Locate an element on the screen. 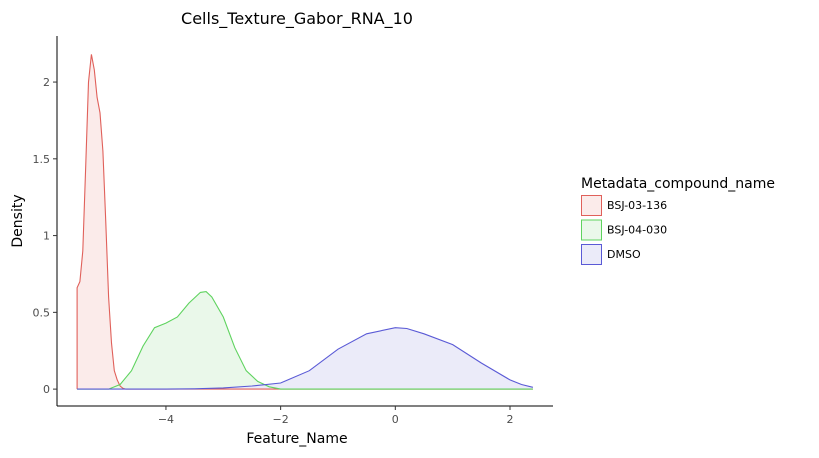 The image size is (819, 458). legend-key-dmso is located at coordinates (591, 254).